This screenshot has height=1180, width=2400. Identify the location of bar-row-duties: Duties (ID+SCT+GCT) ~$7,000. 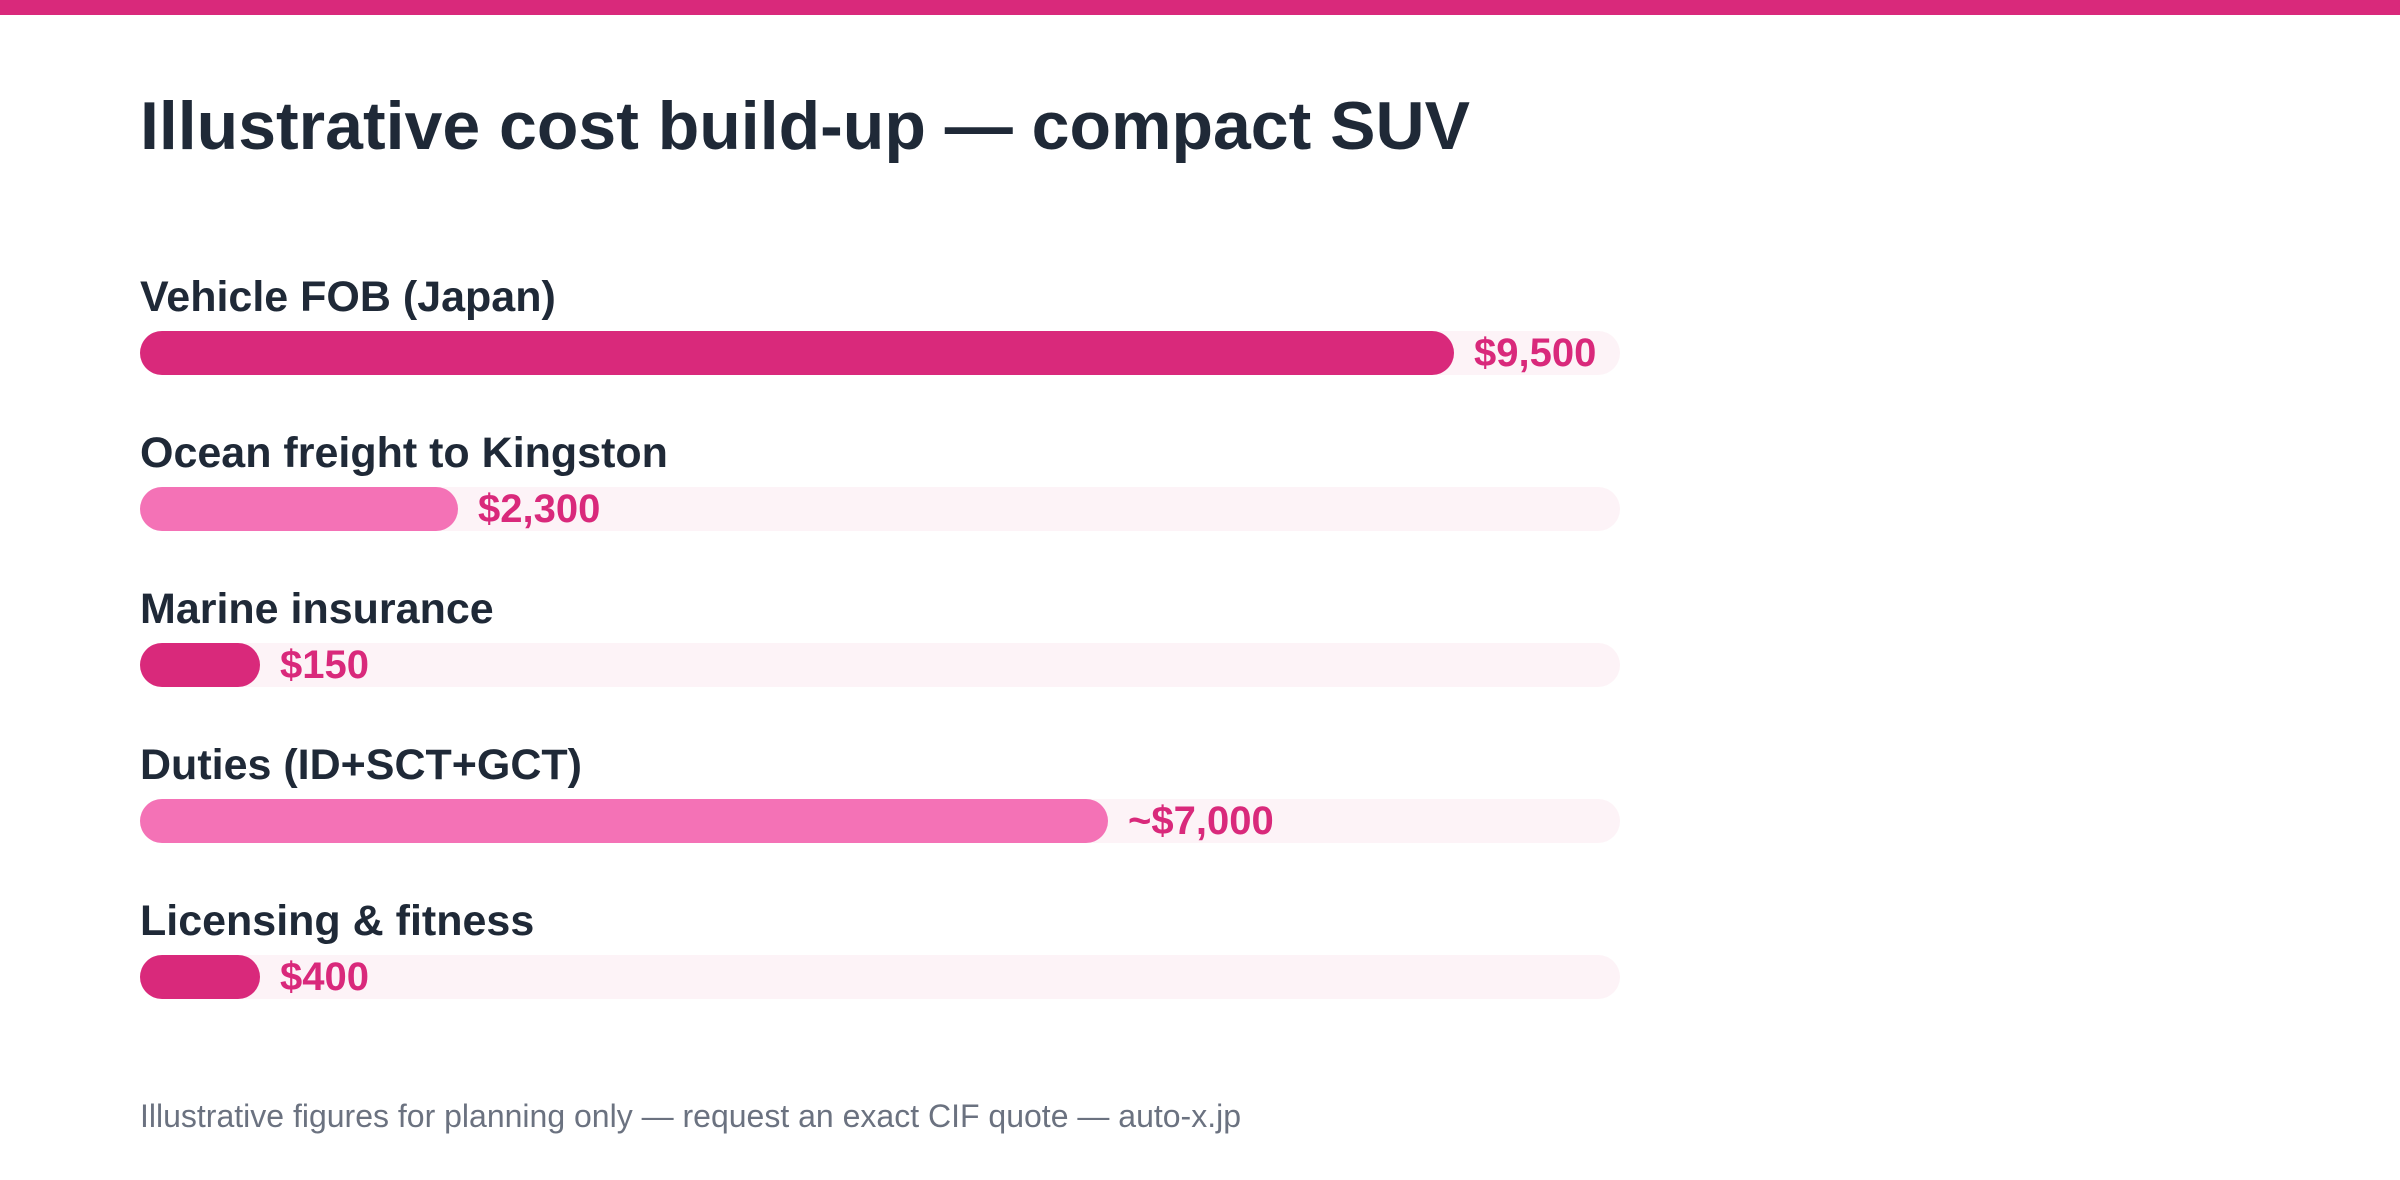
(880, 814).